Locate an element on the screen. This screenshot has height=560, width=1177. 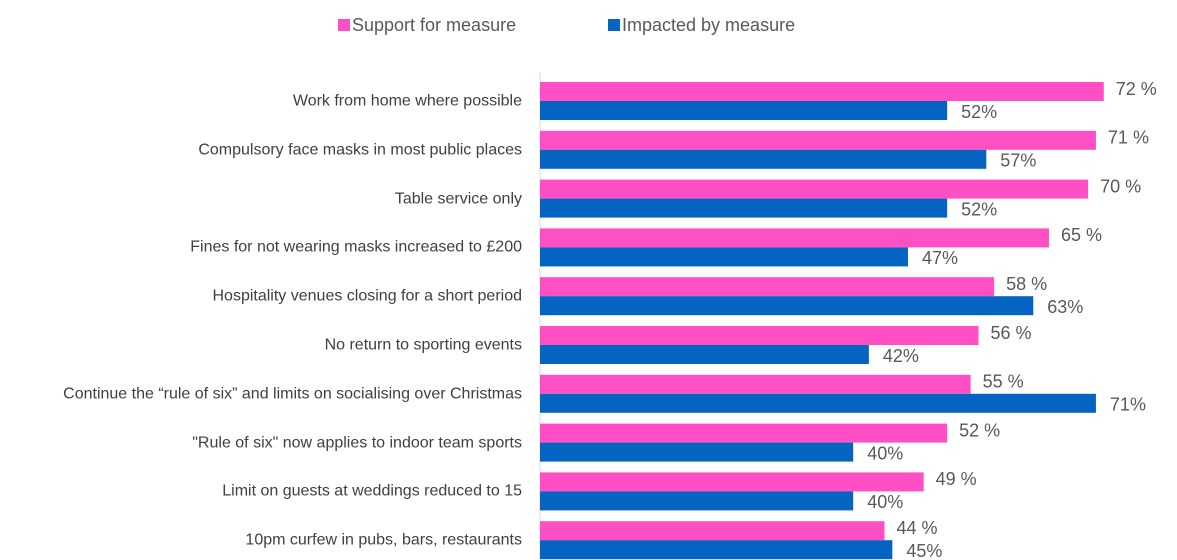
value-label: 42% is located at coordinates (901, 356).